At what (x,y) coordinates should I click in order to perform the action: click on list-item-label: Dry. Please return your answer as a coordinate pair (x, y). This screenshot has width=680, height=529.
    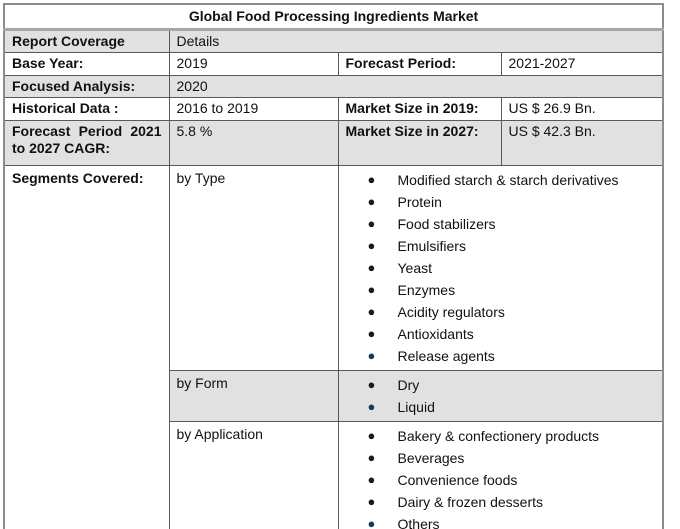
    Looking at the image, I should click on (408, 384).